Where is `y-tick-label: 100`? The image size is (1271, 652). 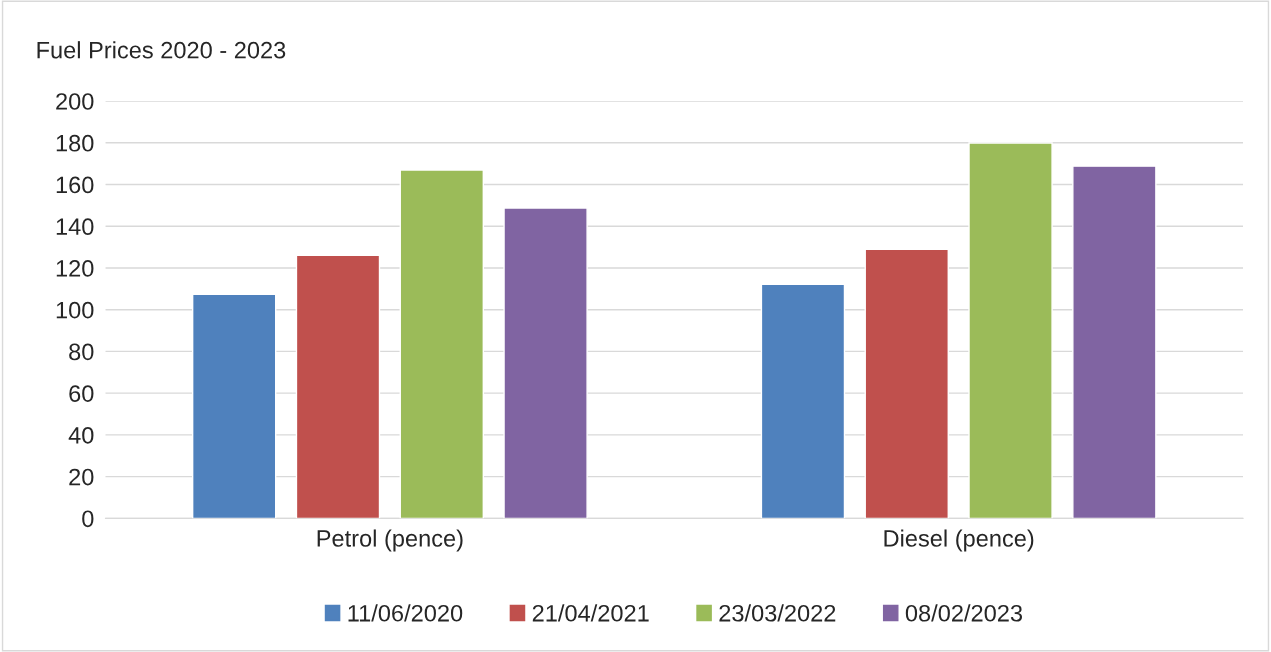 y-tick-label: 100 is located at coordinates (75, 310).